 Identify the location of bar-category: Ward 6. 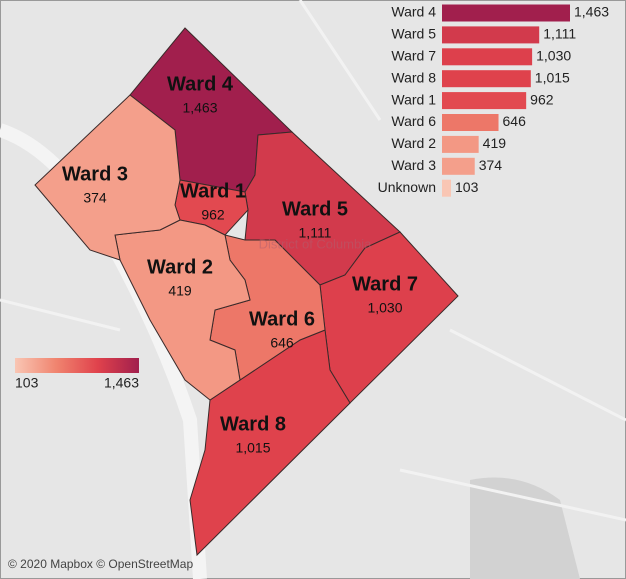
(413, 121).